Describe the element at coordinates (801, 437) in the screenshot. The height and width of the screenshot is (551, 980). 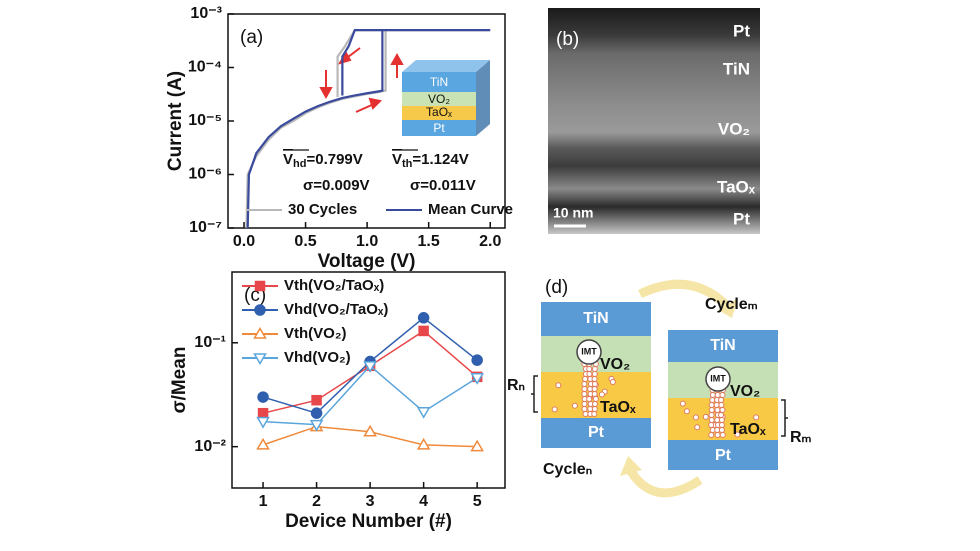
I see `resistance-label: Rₘ` at that location.